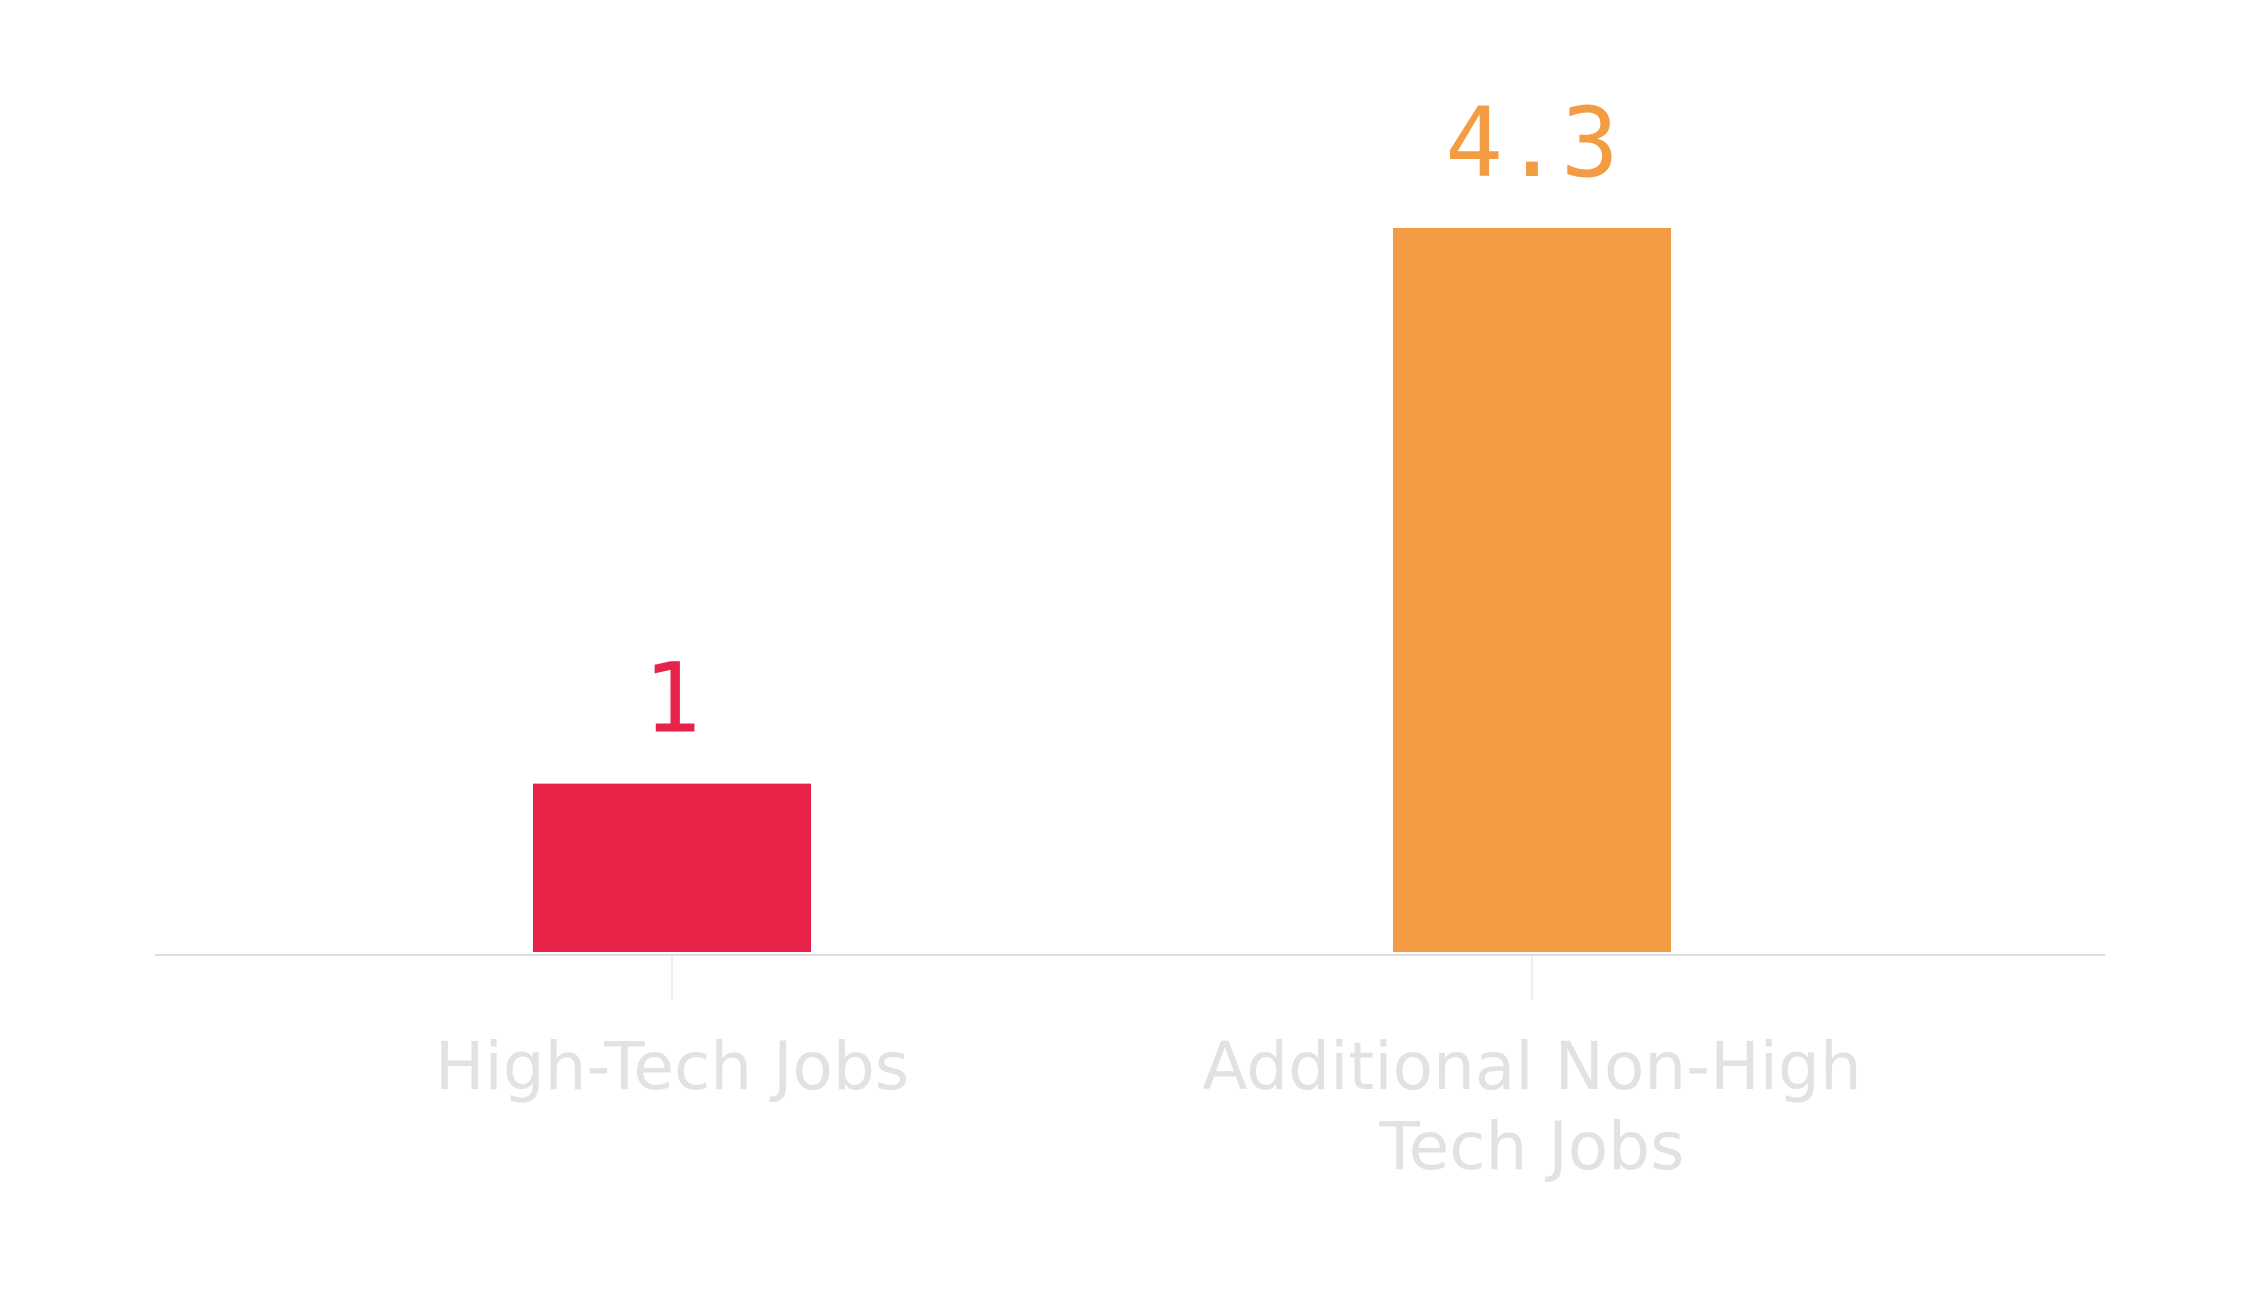 The image size is (2250, 1292). I want to click on category-label-1-line-1: Tech Jobs, so click(1532, 1146).